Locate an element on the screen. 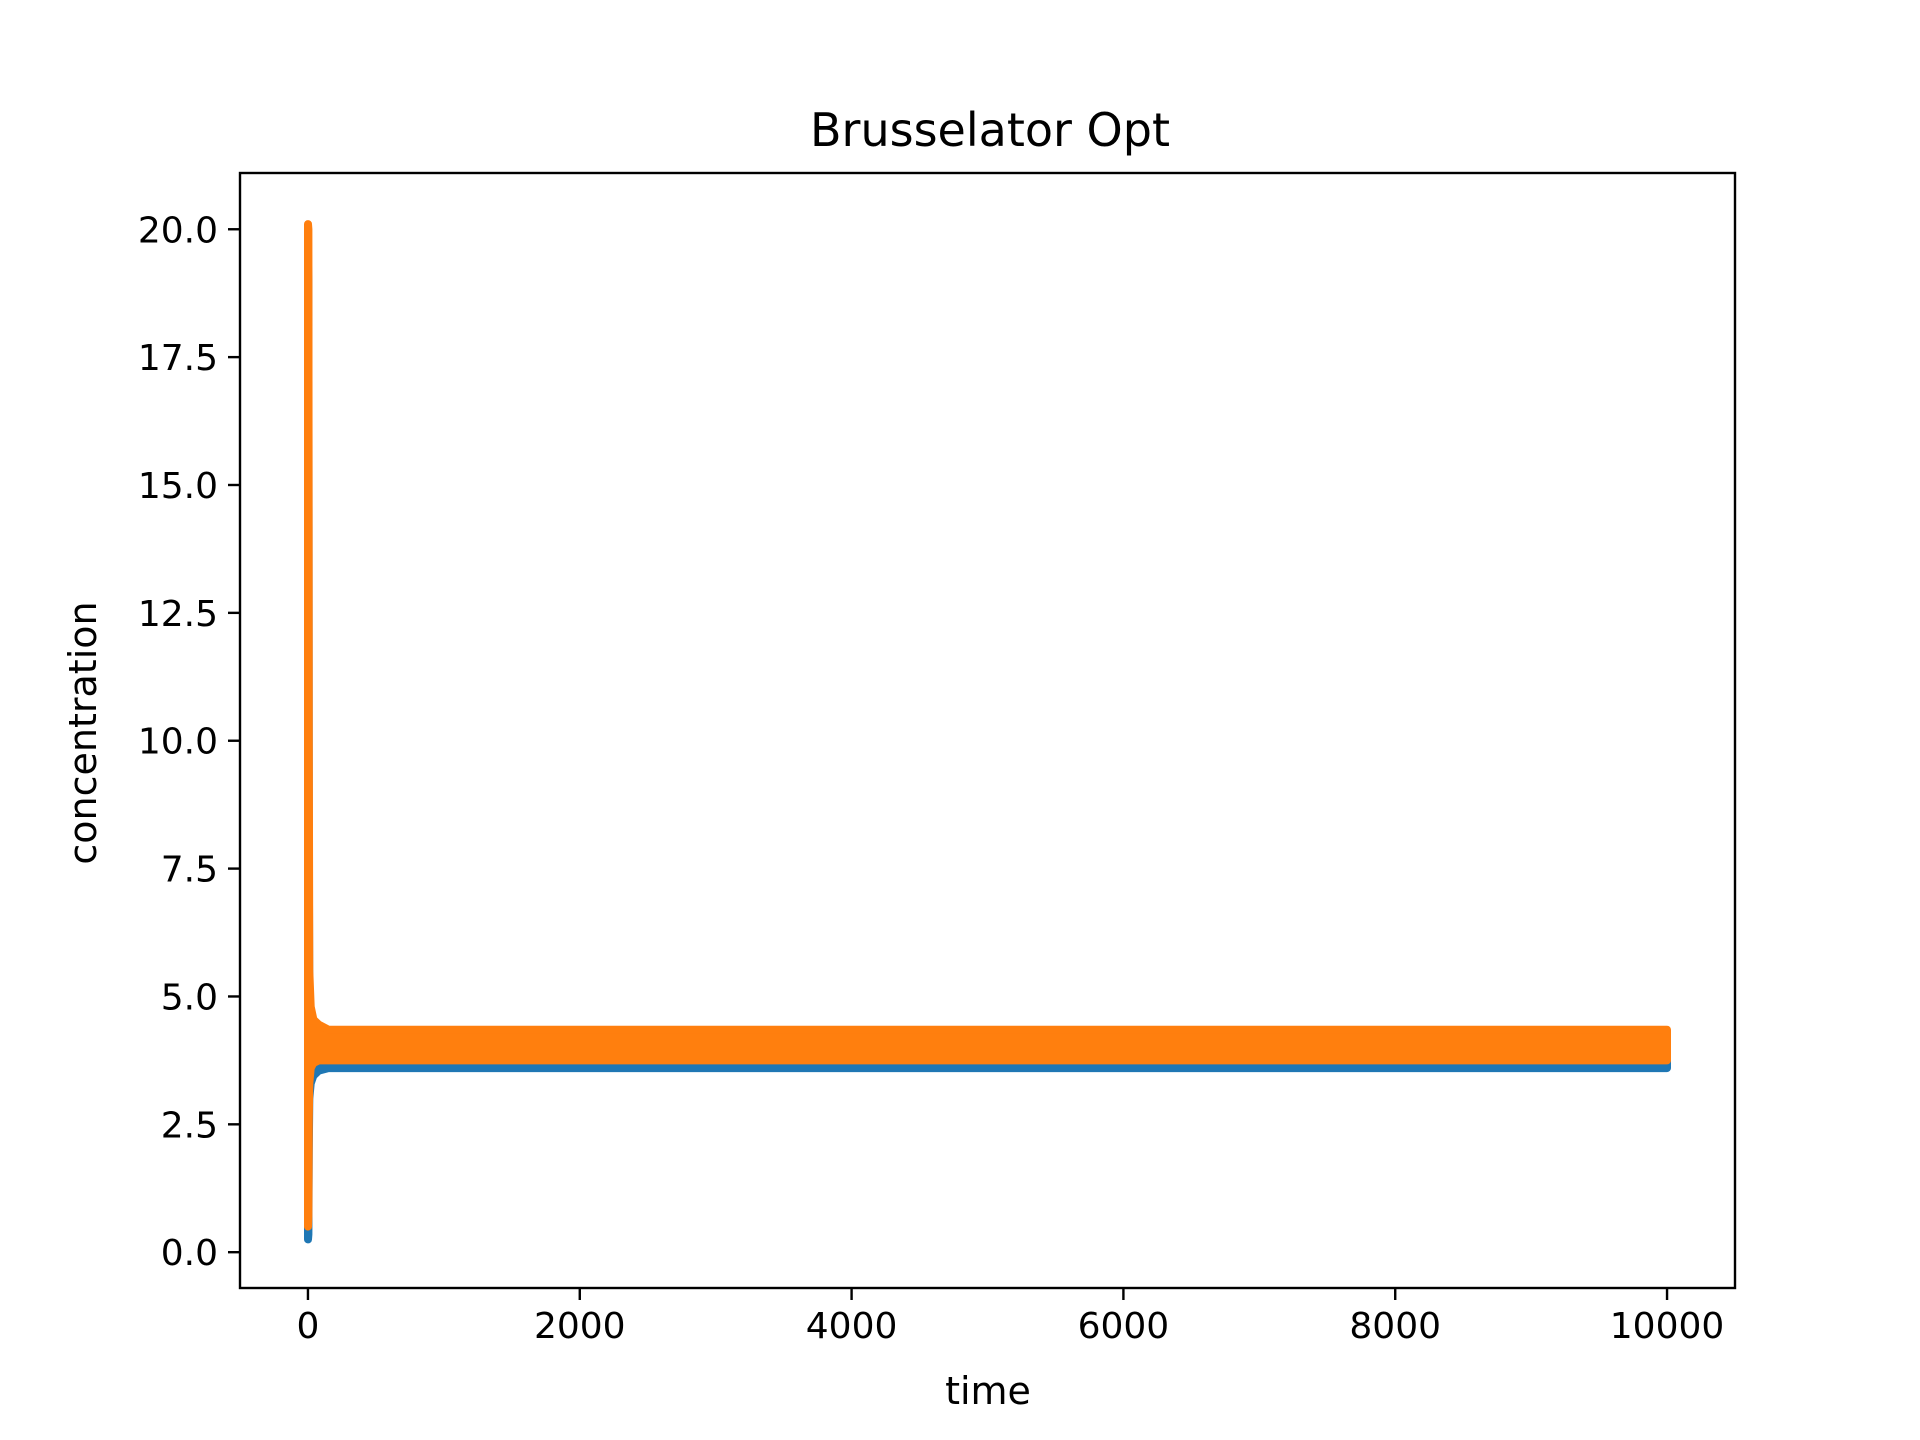 The width and height of the screenshot is (1920, 1440). y-tick-label: 17.5 is located at coordinates (178, 358).